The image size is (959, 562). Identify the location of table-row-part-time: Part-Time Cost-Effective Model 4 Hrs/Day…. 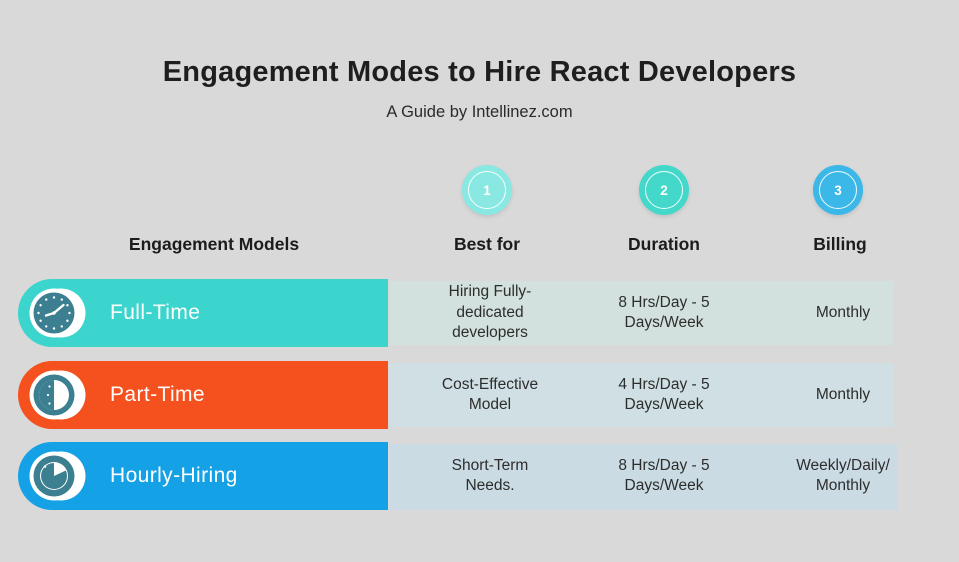
(479, 395).